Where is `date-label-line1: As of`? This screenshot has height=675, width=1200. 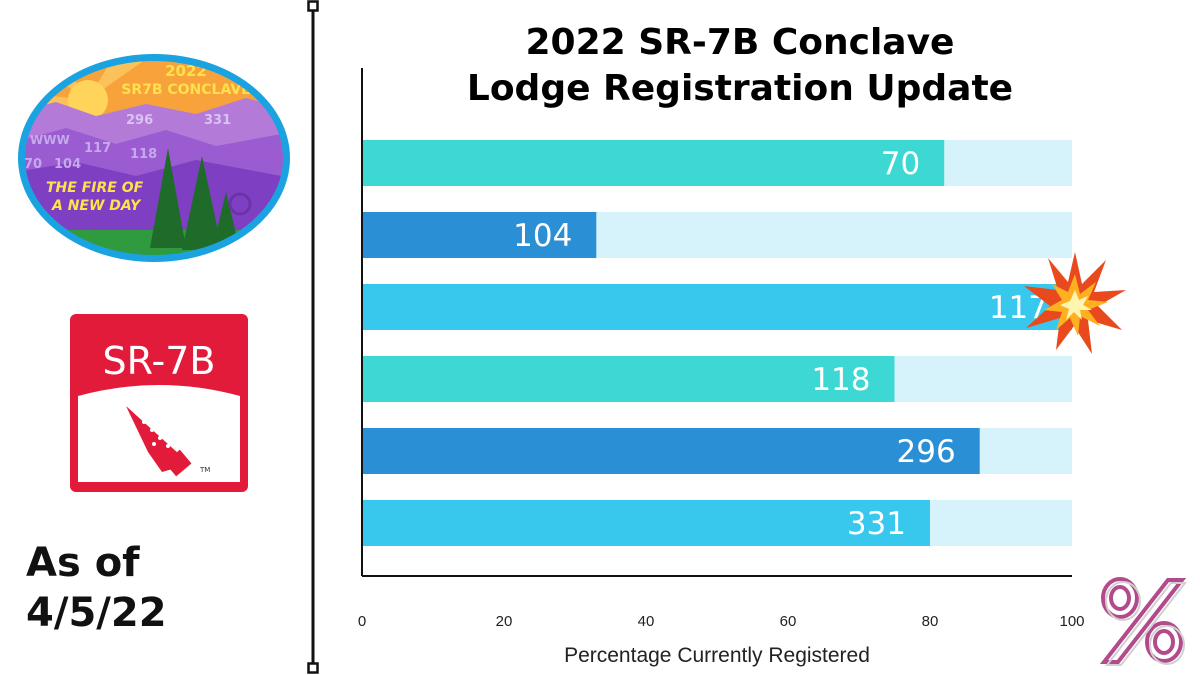
date-label-line1: As of is located at coordinates (83, 563).